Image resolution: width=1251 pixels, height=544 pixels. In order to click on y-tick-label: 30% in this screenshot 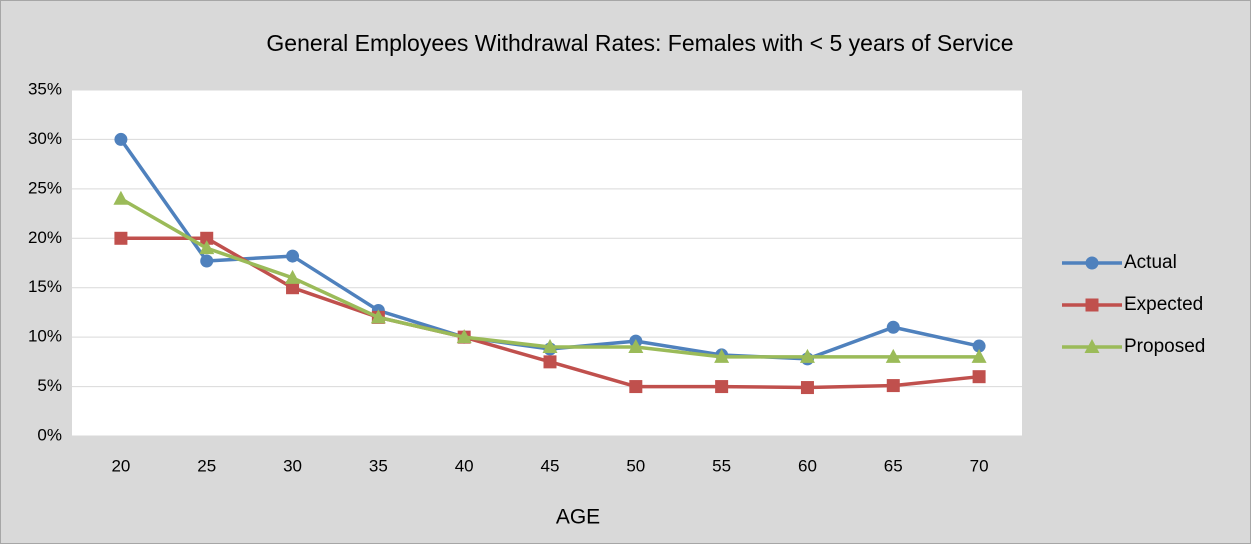, I will do `click(45, 138)`.